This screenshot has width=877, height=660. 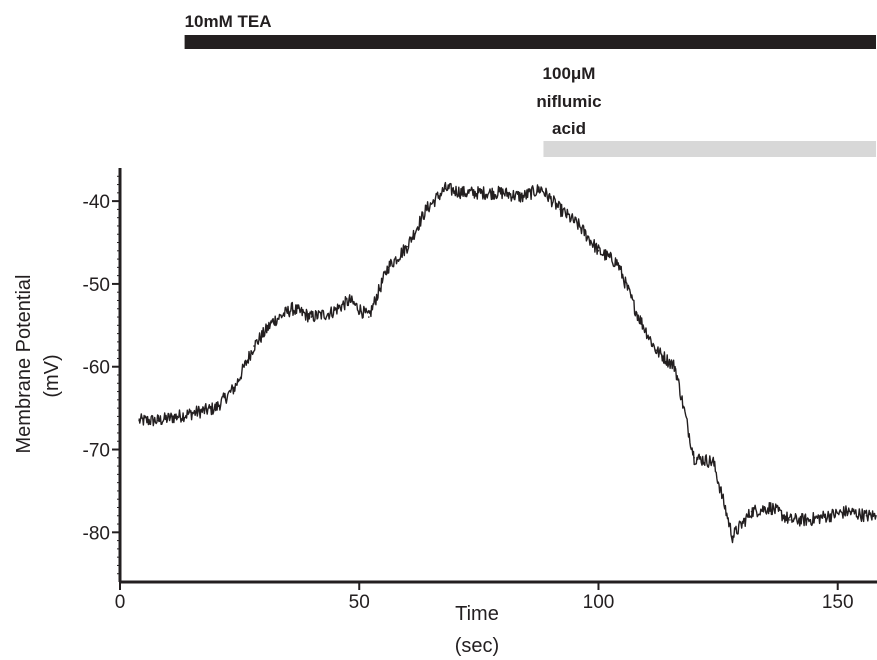 I want to click on y-tick-label: -60, so click(x=96, y=368).